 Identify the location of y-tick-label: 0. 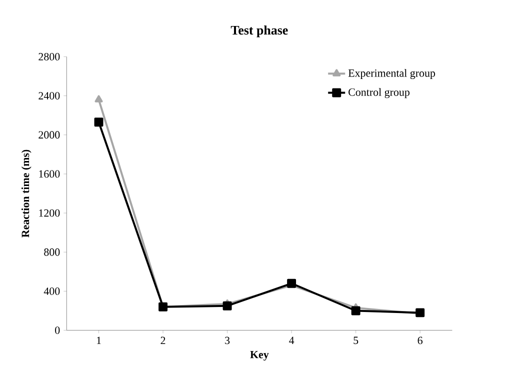
(57, 330).